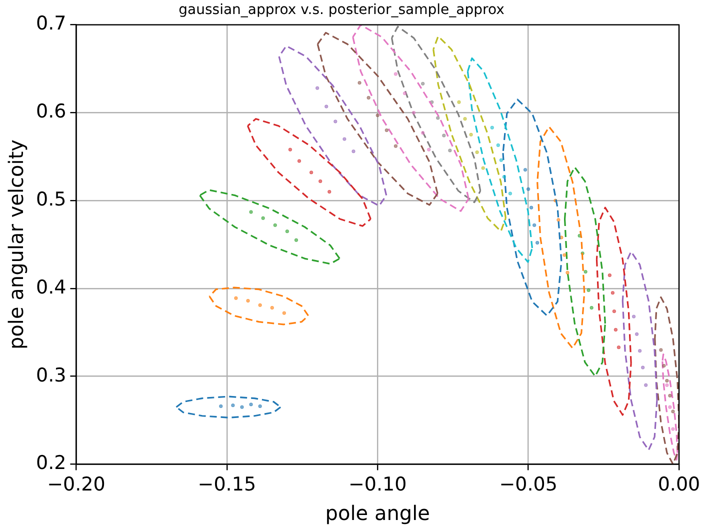 Image resolution: width=707 pixels, height=531 pixels. What do you see at coordinates (76, 485) in the screenshot?
I see `x-tick-label: −0.20` at bounding box center [76, 485].